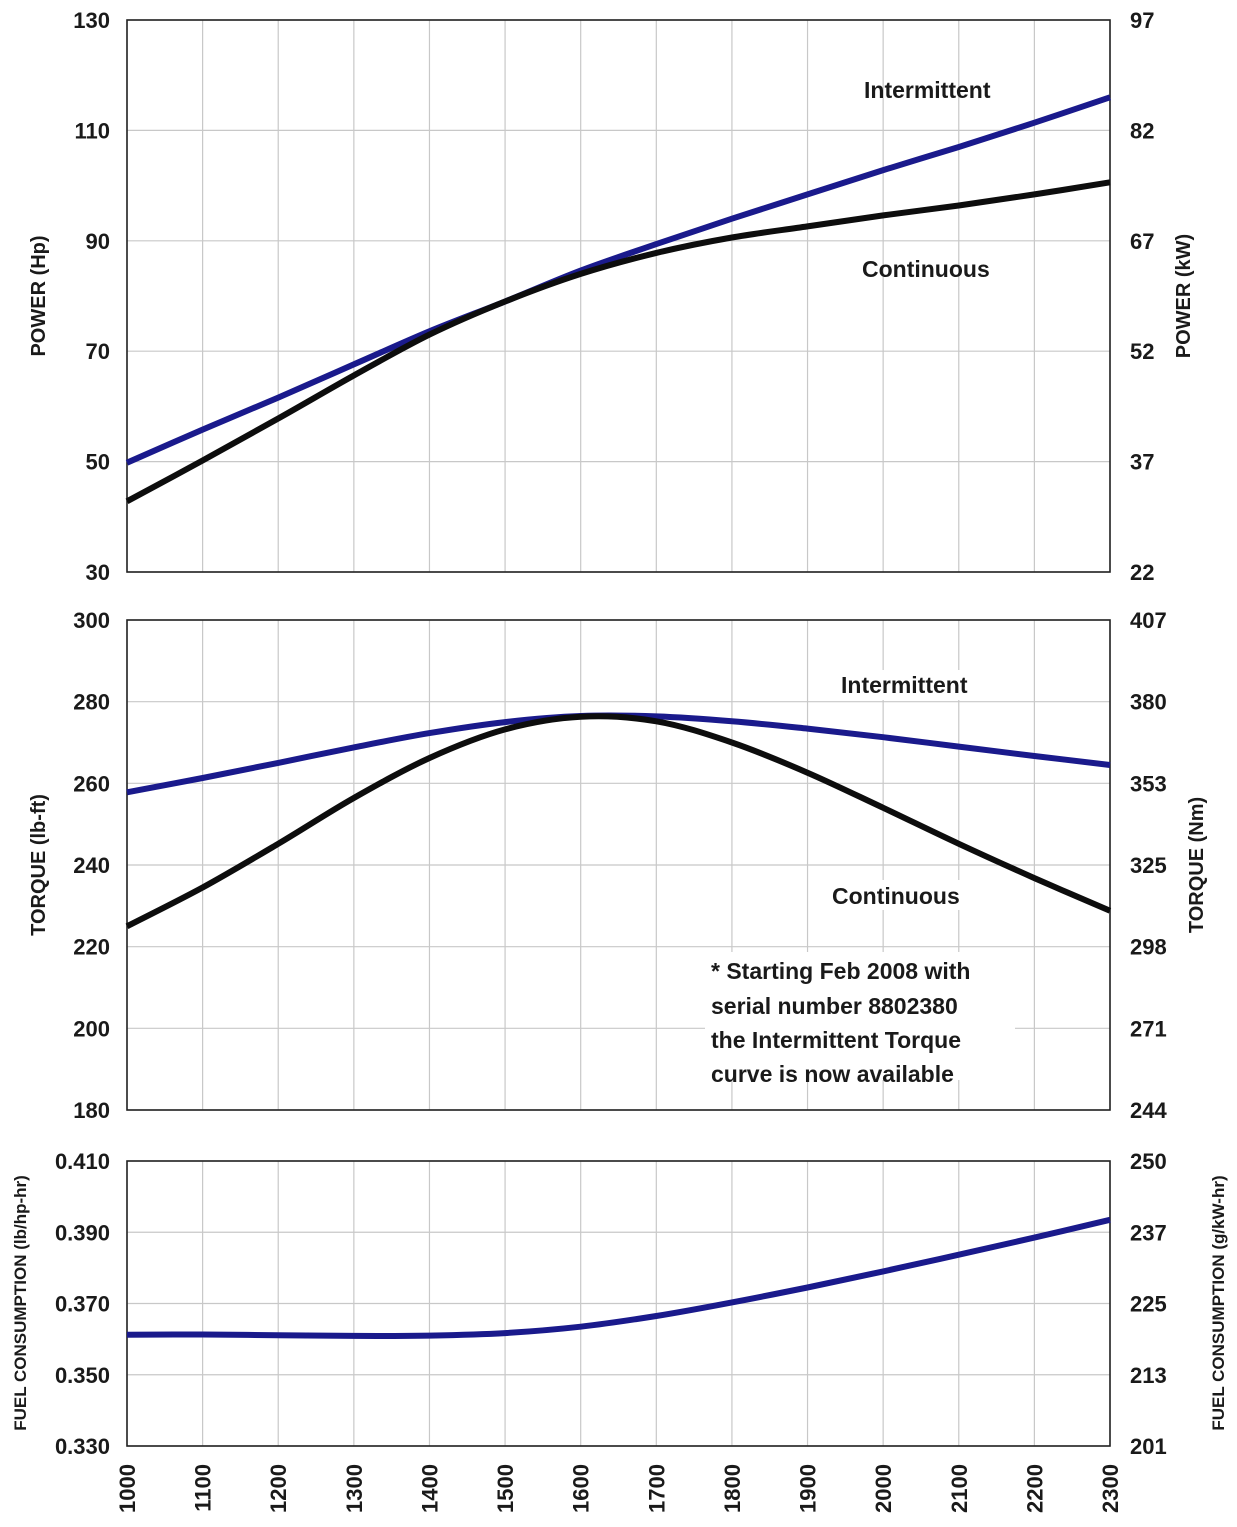  I want to click on torque-intermittent-label: Intermittent, so click(904, 685).